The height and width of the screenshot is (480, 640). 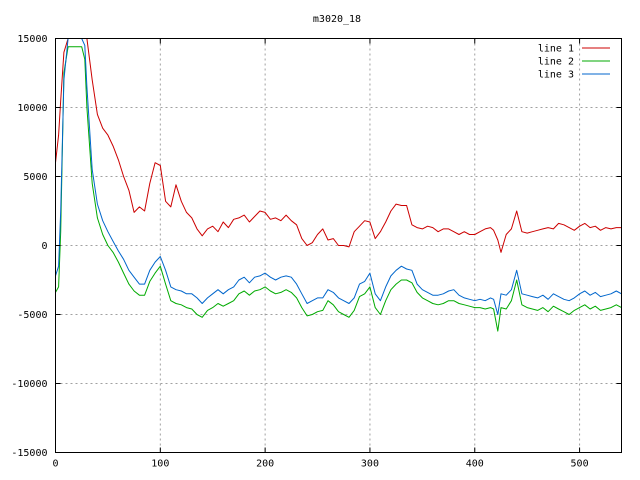 What do you see at coordinates (580, 464) in the screenshot?
I see `x-tick-label: 500` at bounding box center [580, 464].